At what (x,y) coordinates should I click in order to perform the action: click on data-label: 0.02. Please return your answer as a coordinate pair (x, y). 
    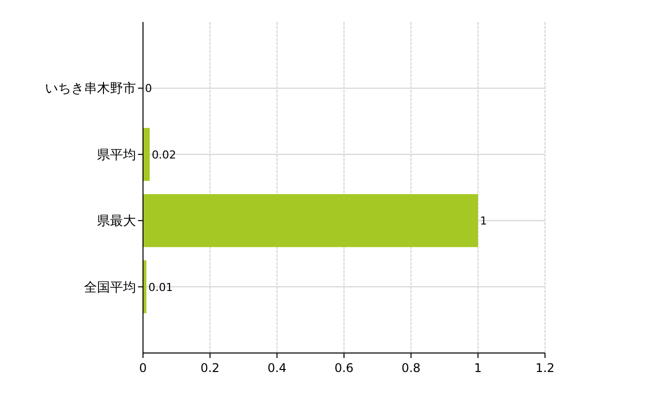
    Looking at the image, I should click on (164, 155).